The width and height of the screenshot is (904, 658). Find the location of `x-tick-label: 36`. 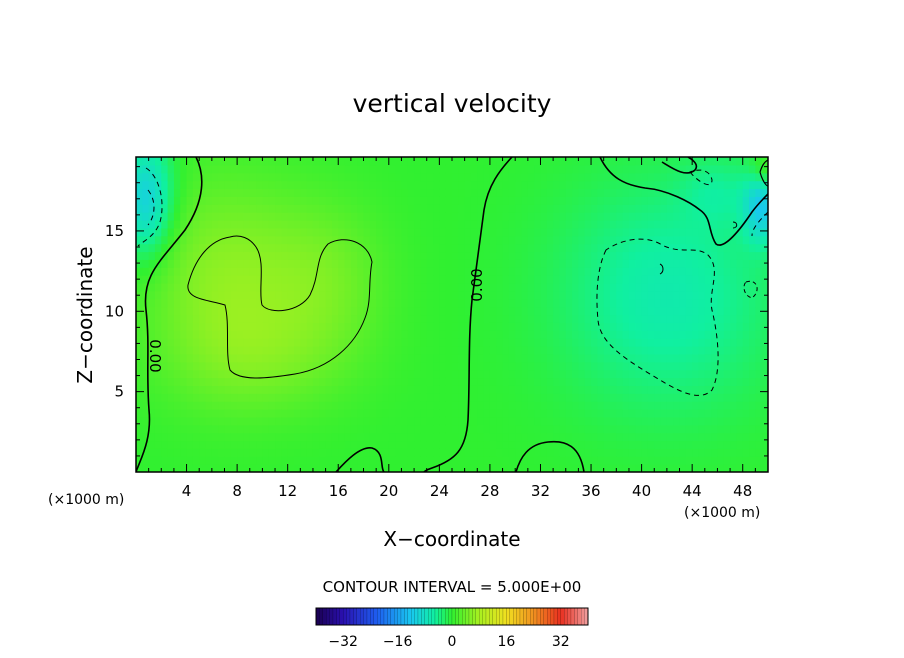

x-tick-label: 36 is located at coordinates (590, 491).